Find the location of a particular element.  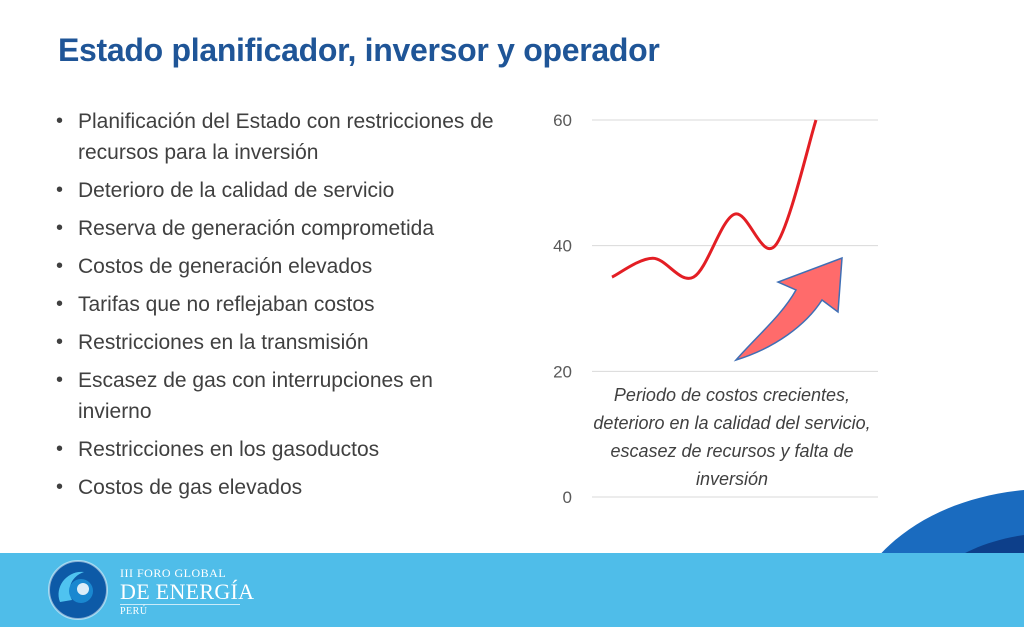

y-tick-label: 20 is located at coordinates (562, 371).